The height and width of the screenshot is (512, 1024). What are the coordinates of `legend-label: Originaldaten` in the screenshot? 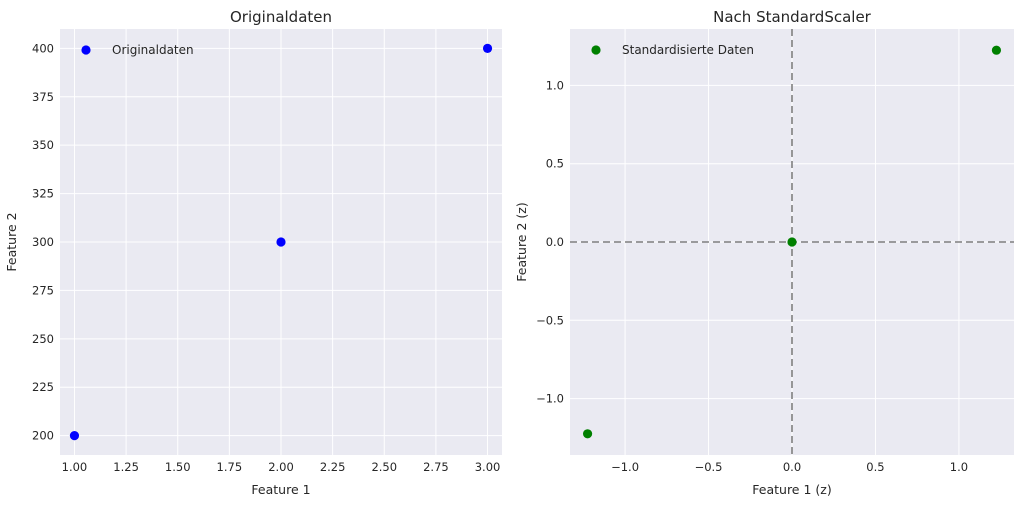 It's located at (153, 50).